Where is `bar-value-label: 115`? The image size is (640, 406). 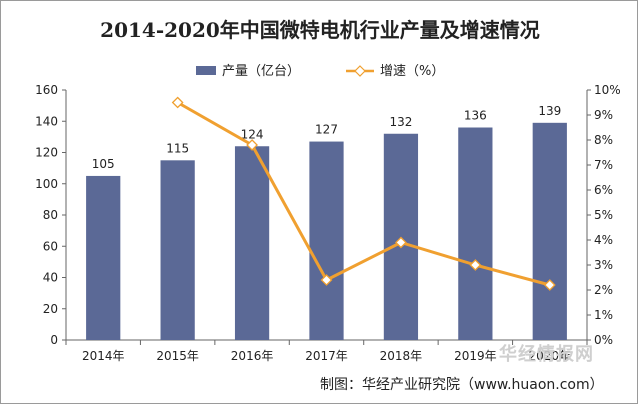 bar-value-label: 115 is located at coordinates (177, 148).